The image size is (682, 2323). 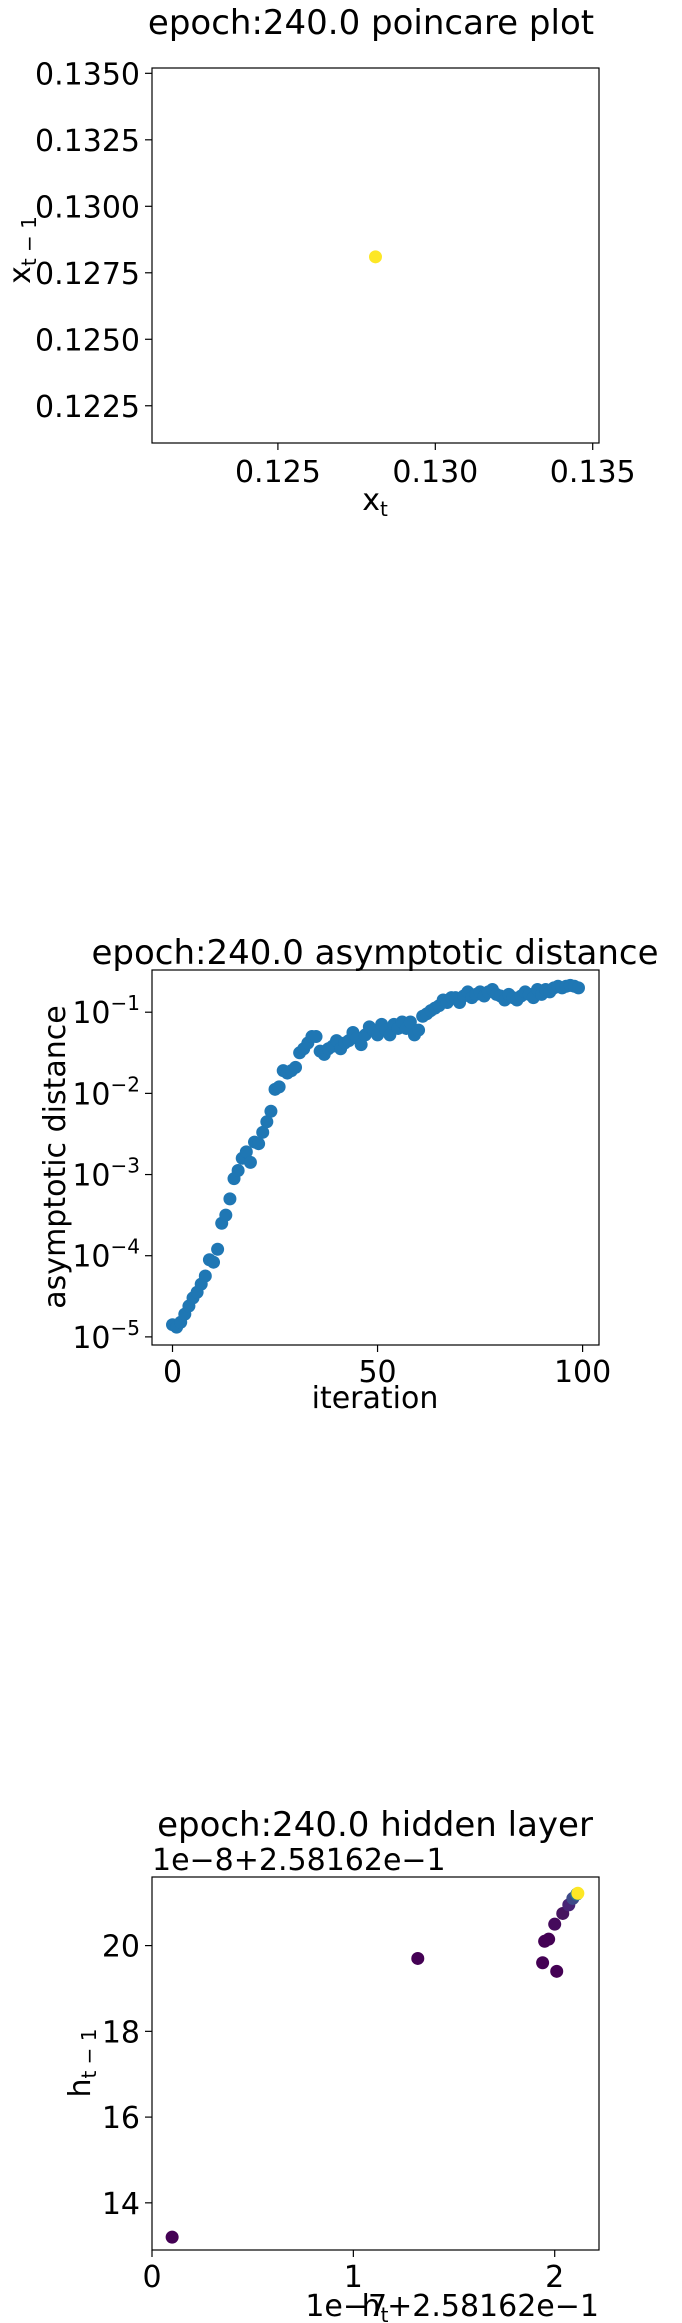 I want to click on poincare-xtick-label: 0.135, so click(x=593, y=472).